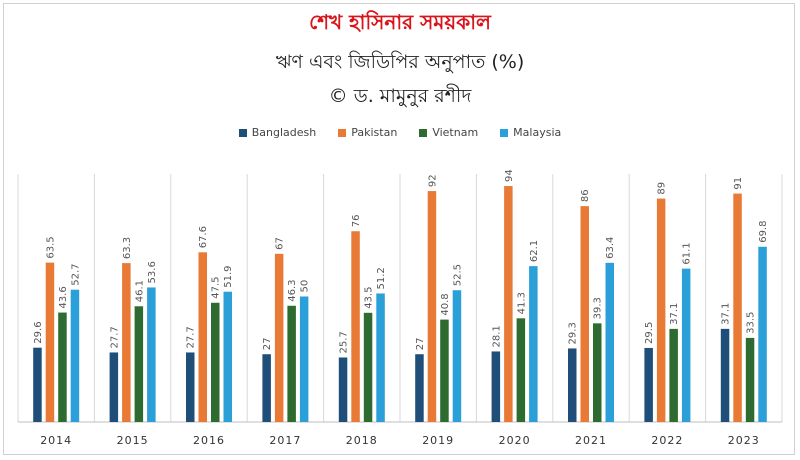  I want to click on bar-bangladesh-2017, so click(266, 388).